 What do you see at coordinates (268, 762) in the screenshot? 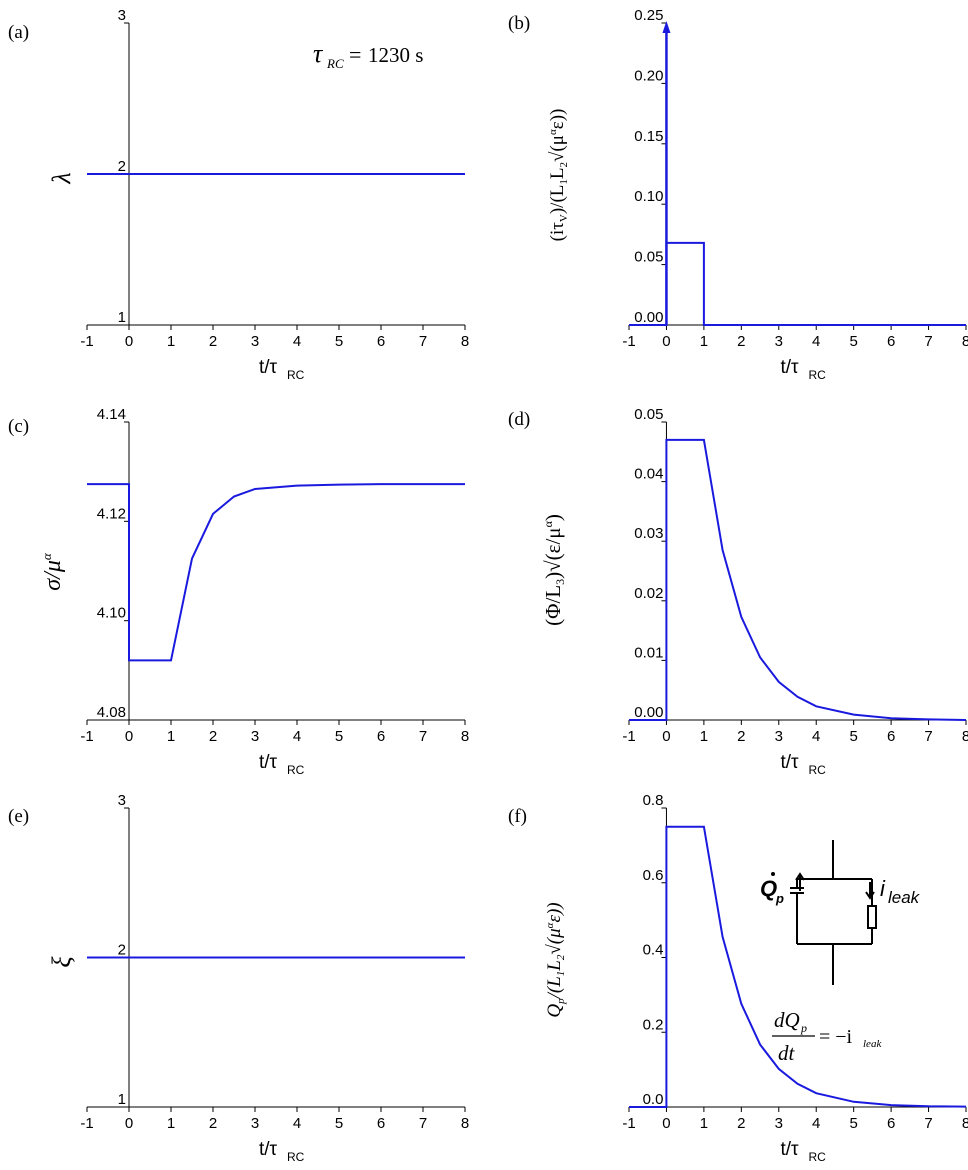
I see `x-axis-label-c: t/τ` at bounding box center [268, 762].